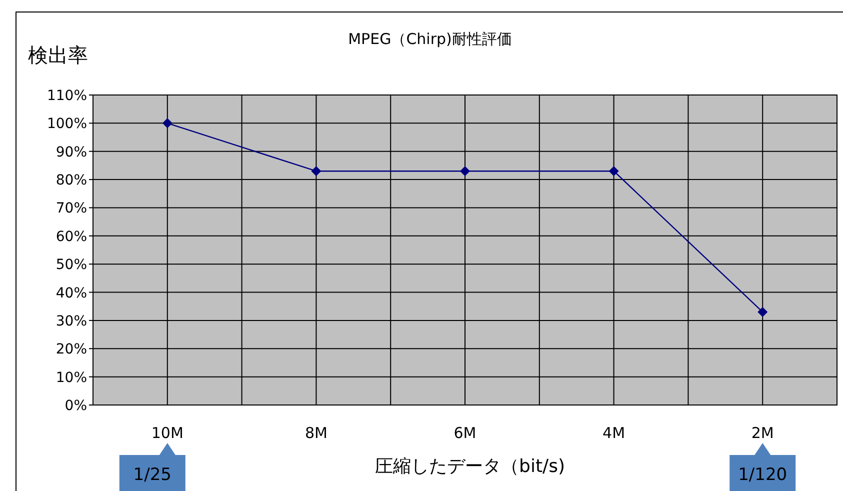 Image resolution: width=843 pixels, height=491 pixels. Describe the element at coordinates (71, 236) in the screenshot. I see `y-tick-label: 60%` at that location.